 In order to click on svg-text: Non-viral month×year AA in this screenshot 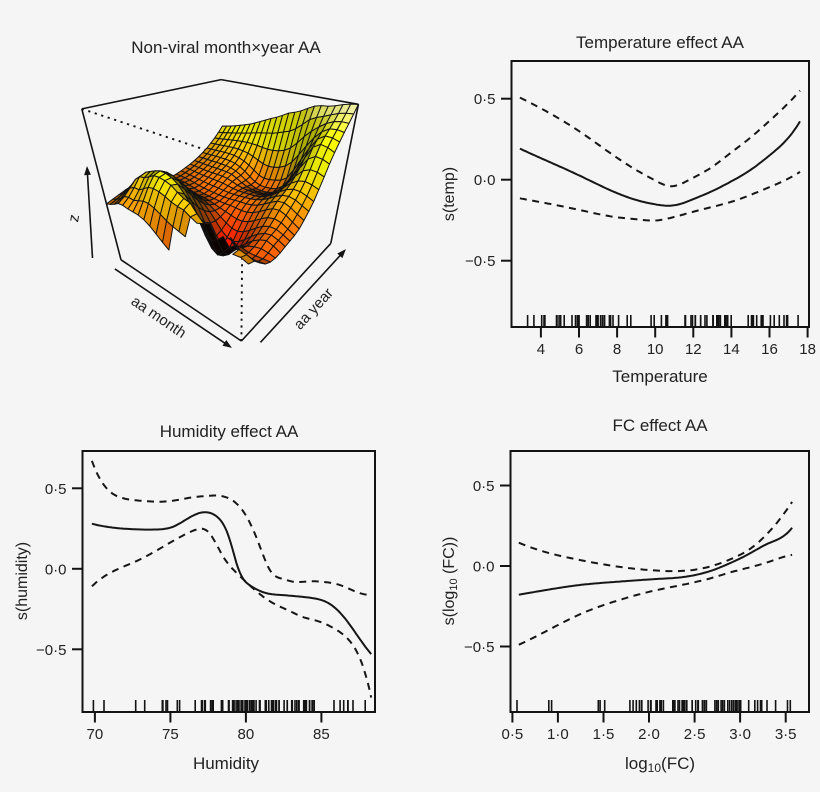, I will do `click(226, 47)`.